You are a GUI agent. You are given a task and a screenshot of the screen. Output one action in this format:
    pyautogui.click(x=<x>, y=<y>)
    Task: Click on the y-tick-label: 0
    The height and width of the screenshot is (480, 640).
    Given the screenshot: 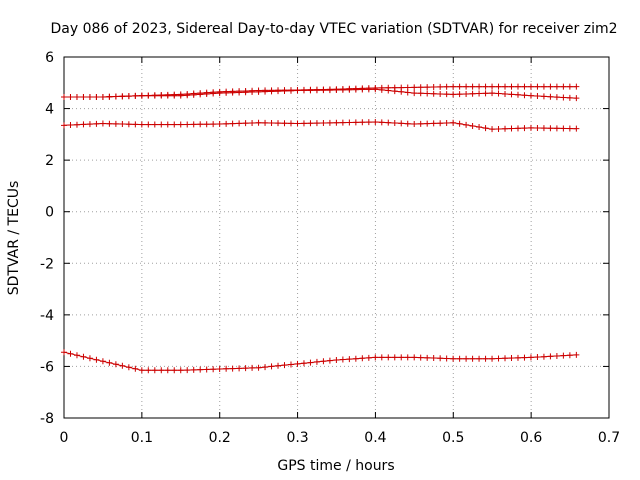 What is the action you would take?
    pyautogui.click(x=49, y=213)
    